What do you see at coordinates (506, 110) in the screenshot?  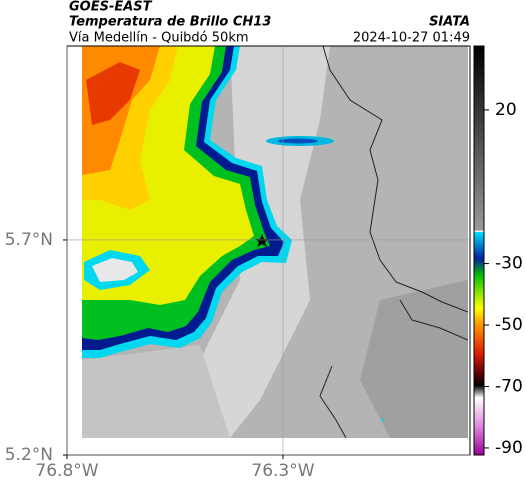 I see `colorbar-tick-label: 20` at bounding box center [506, 110].